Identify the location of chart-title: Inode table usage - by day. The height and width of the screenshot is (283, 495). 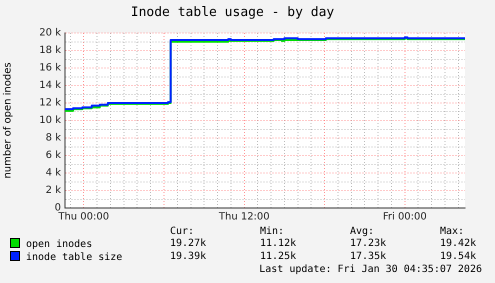
(233, 12).